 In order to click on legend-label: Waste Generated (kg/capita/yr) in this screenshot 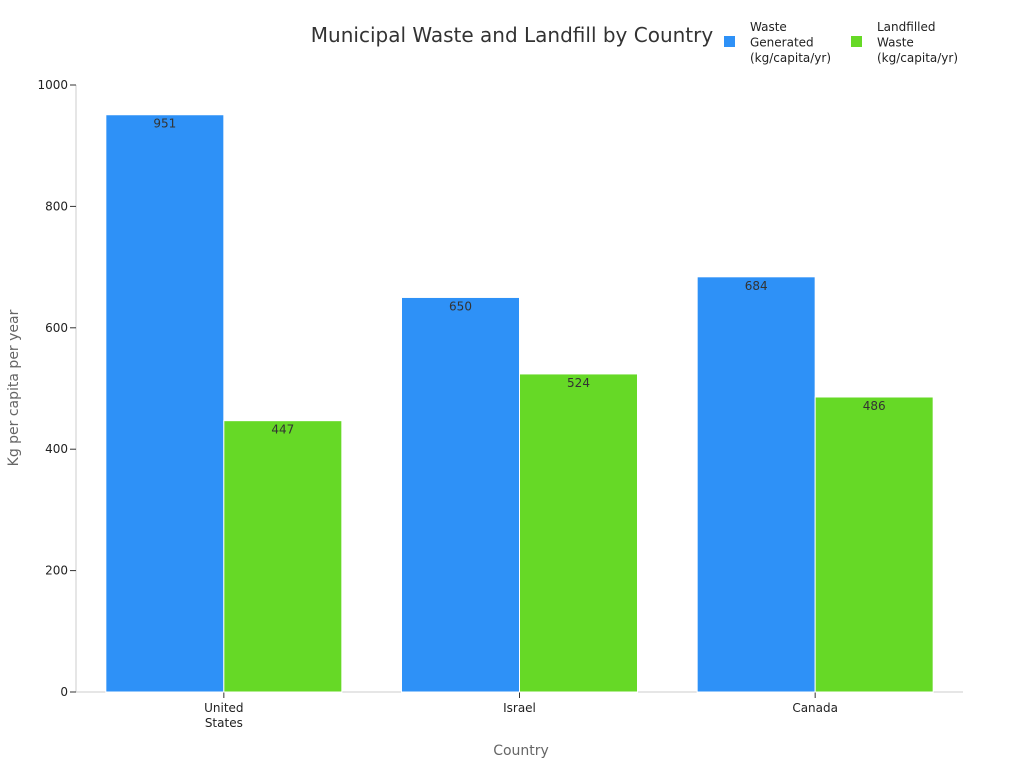, I will do `click(790, 42)`.